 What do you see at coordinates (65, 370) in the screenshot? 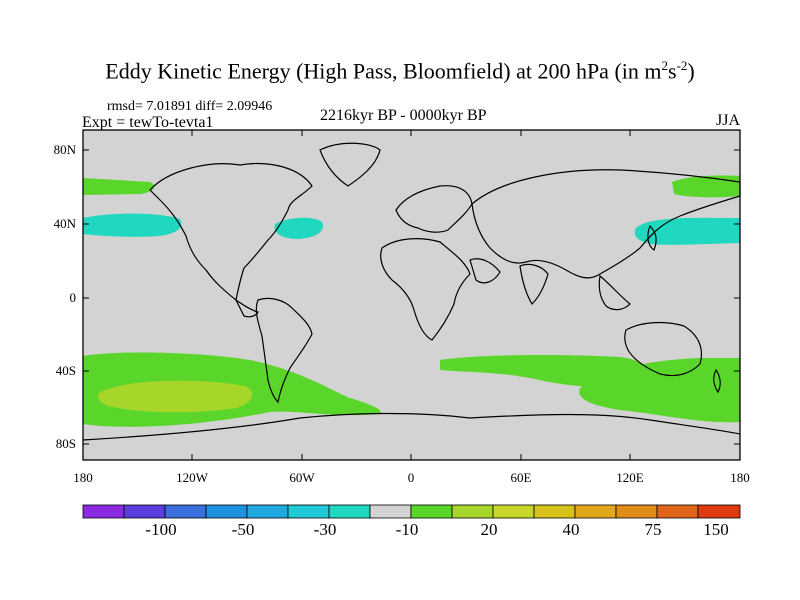
I see `y-label: 40S` at bounding box center [65, 370].